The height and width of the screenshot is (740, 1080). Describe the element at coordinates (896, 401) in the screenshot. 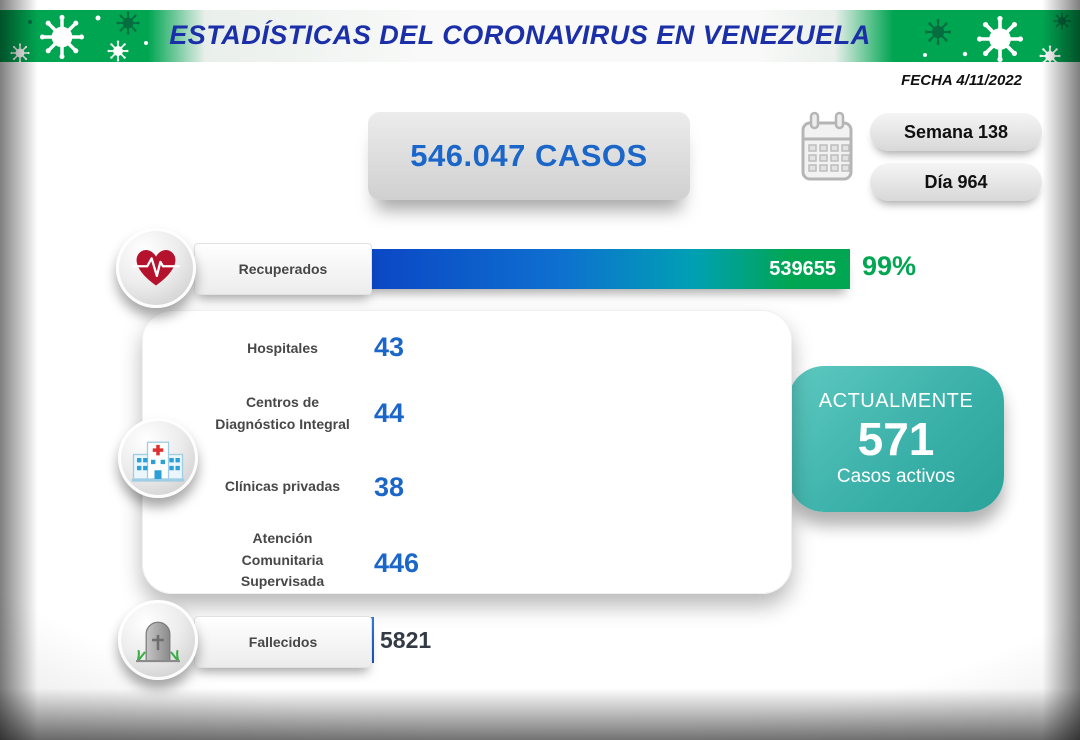

I see `active-cases-title: ACTUALMENTE` at that location.